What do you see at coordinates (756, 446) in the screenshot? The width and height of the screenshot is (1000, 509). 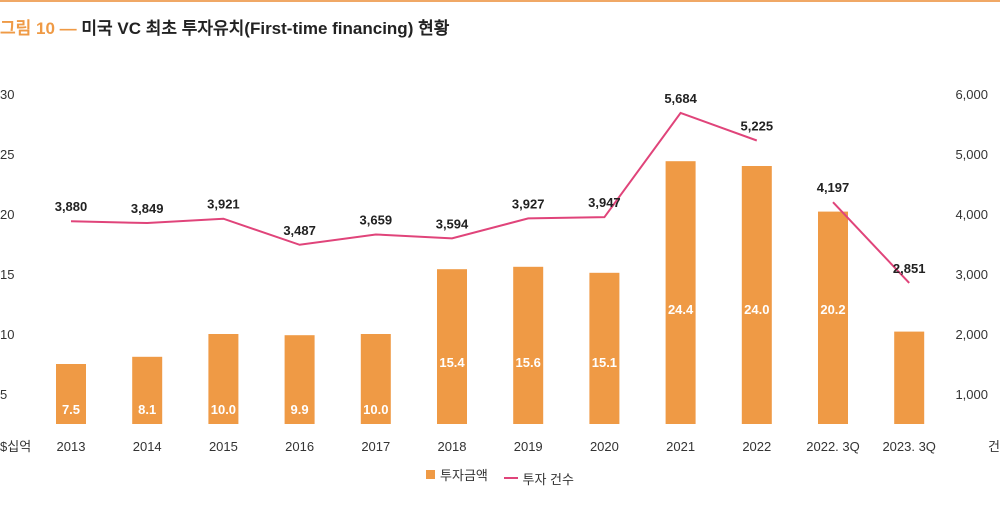 I see `category-label: 2022` at bounding box center [756, 446].